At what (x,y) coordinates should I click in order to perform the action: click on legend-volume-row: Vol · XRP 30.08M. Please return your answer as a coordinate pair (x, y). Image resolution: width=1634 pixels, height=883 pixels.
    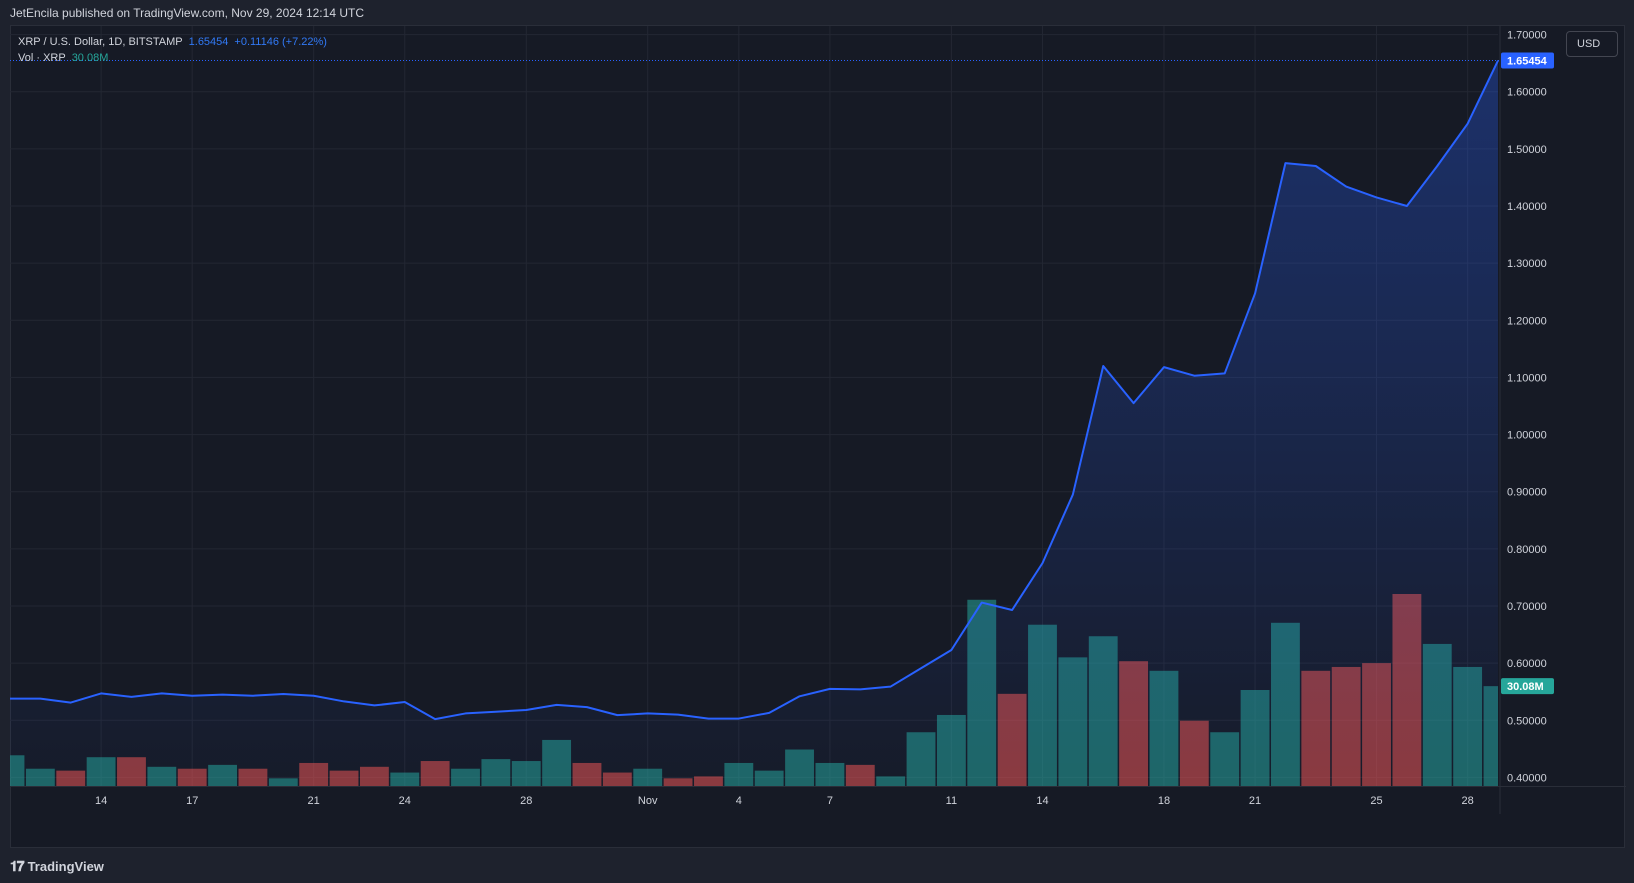
    Looking at the image, I should click on (172, 58).